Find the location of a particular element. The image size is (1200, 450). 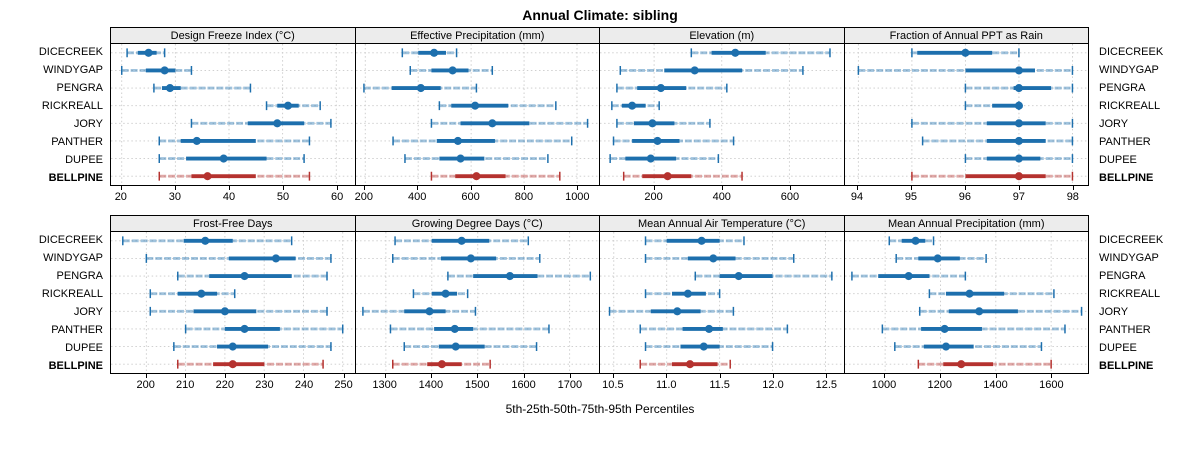

x-tick-label: 240 is located at coordinates (304, 385).